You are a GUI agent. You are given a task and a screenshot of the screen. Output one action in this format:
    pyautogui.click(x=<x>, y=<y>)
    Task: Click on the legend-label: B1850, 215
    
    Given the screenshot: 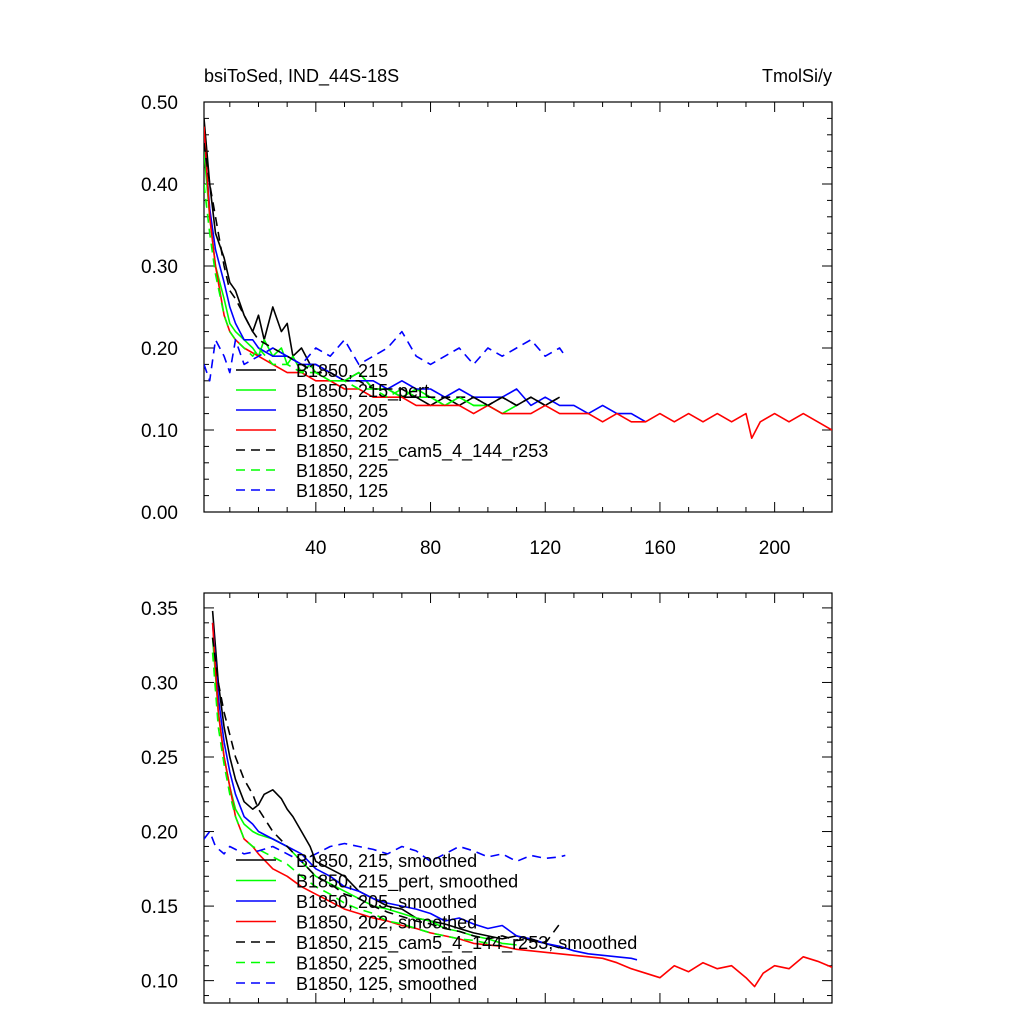 What is the action you would take?
    pyautogui.click(x=342, y=371)
    